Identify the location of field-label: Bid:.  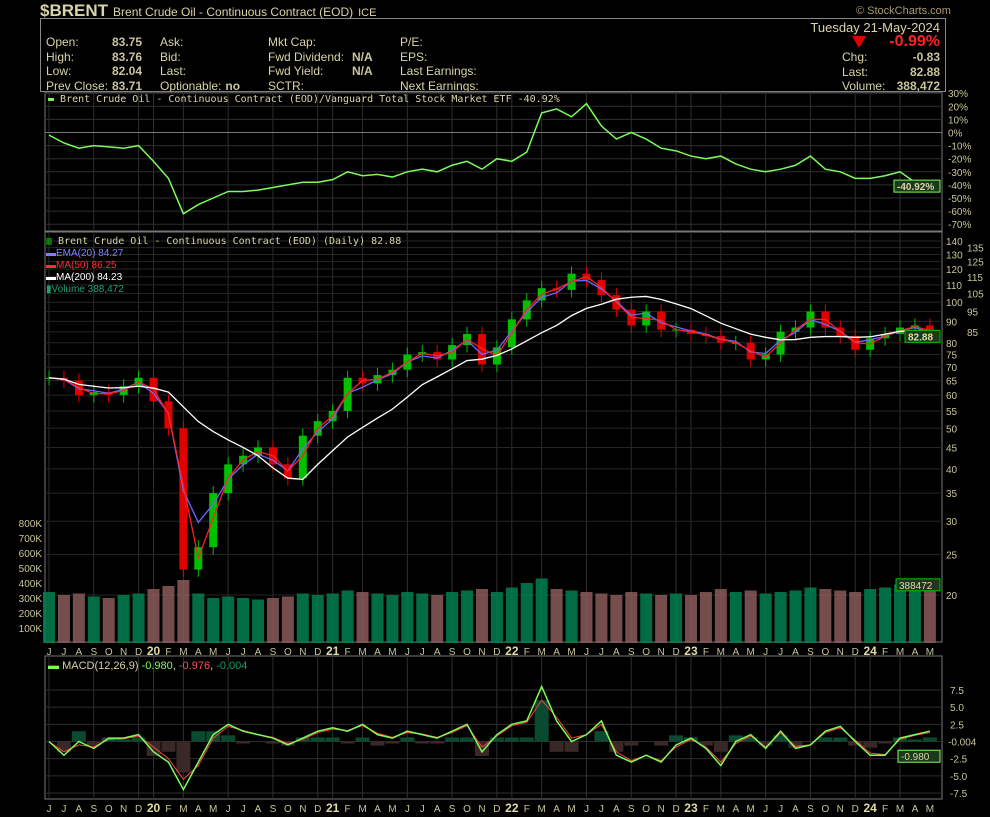
(170, 56).